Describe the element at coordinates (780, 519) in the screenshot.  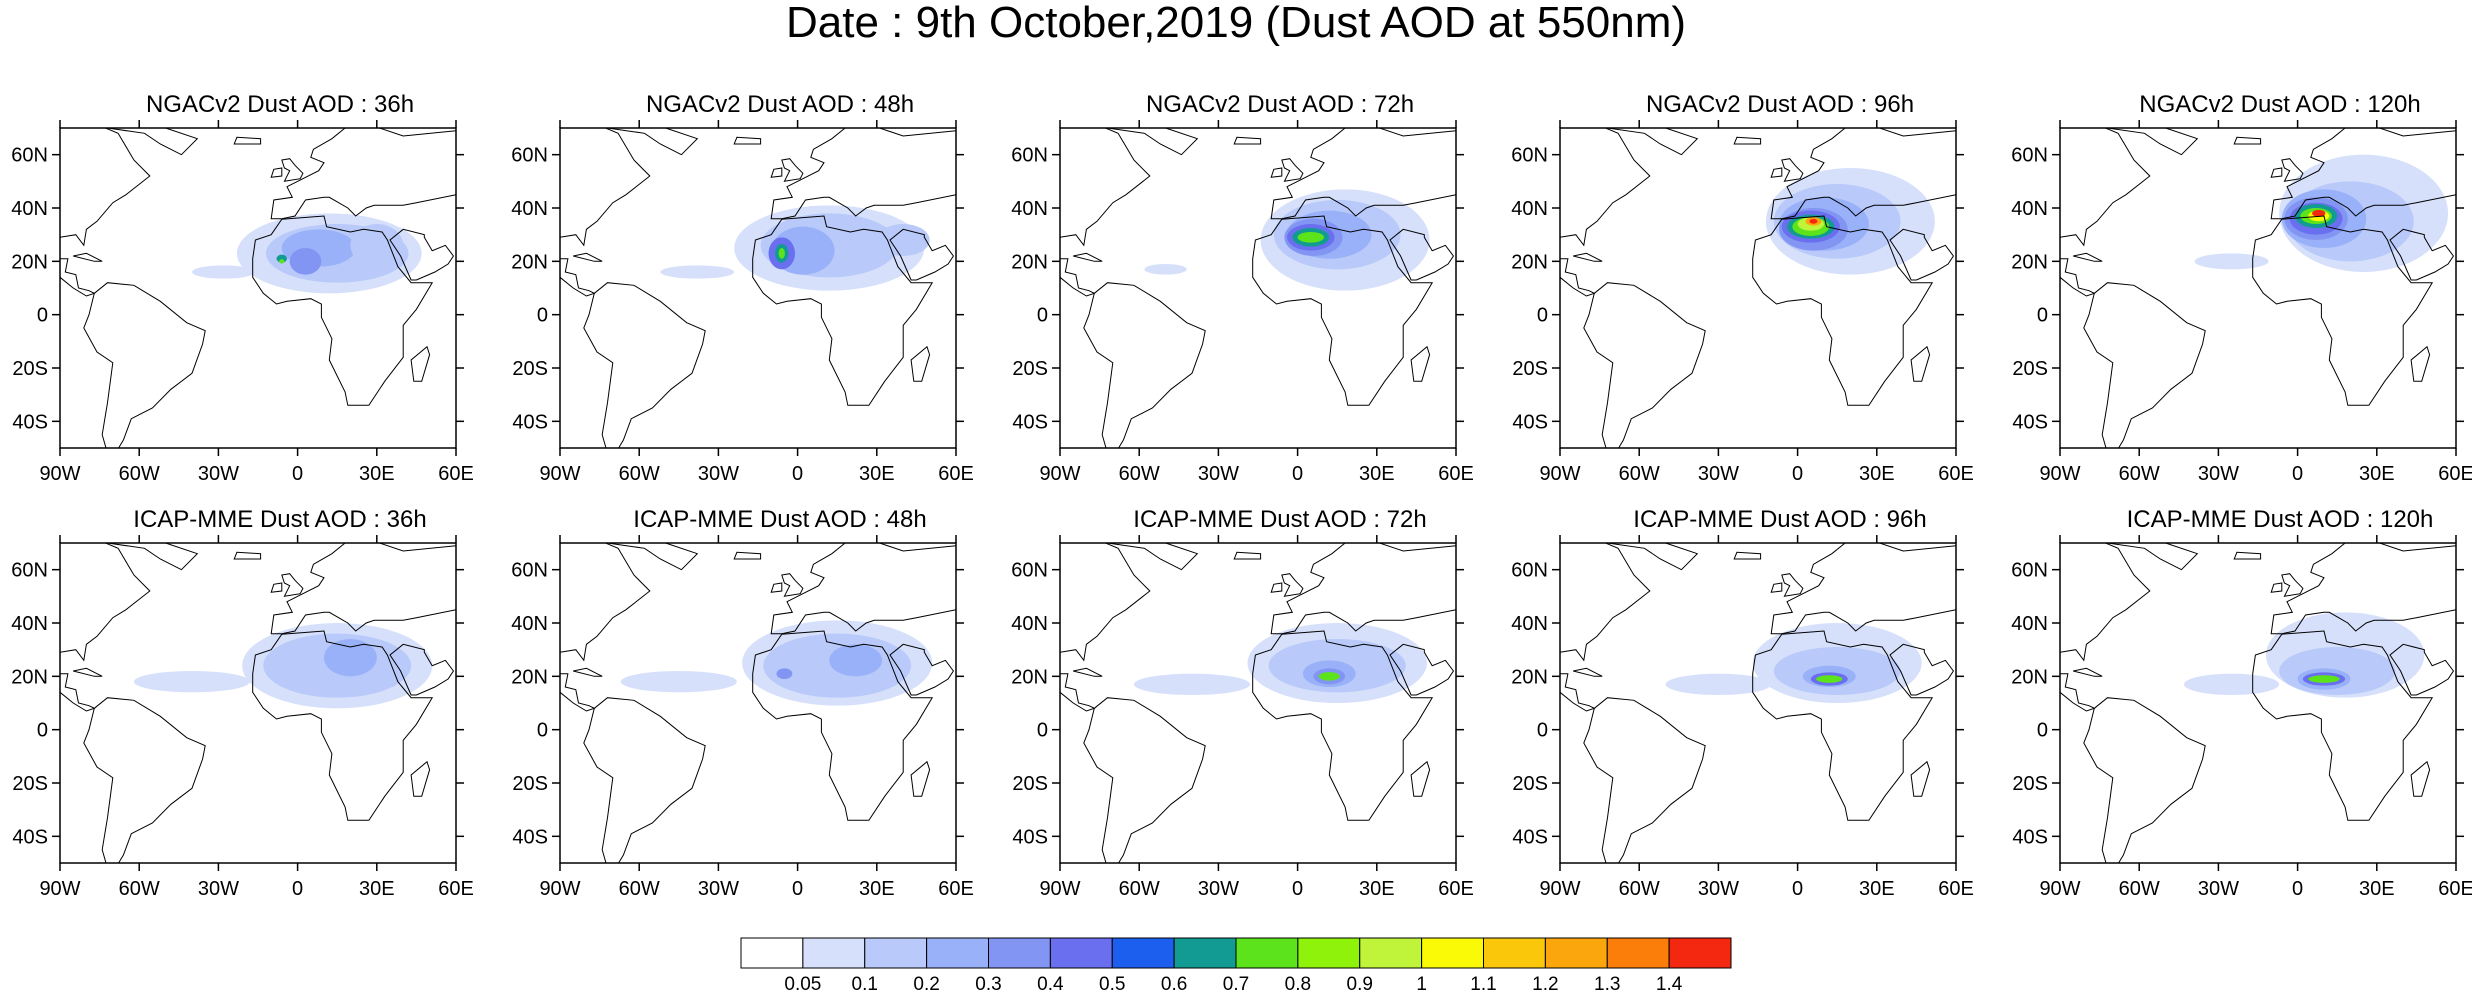
I see `panel-title-icap-48h: ICAP-MME Dust AOD : 48h` at that location.